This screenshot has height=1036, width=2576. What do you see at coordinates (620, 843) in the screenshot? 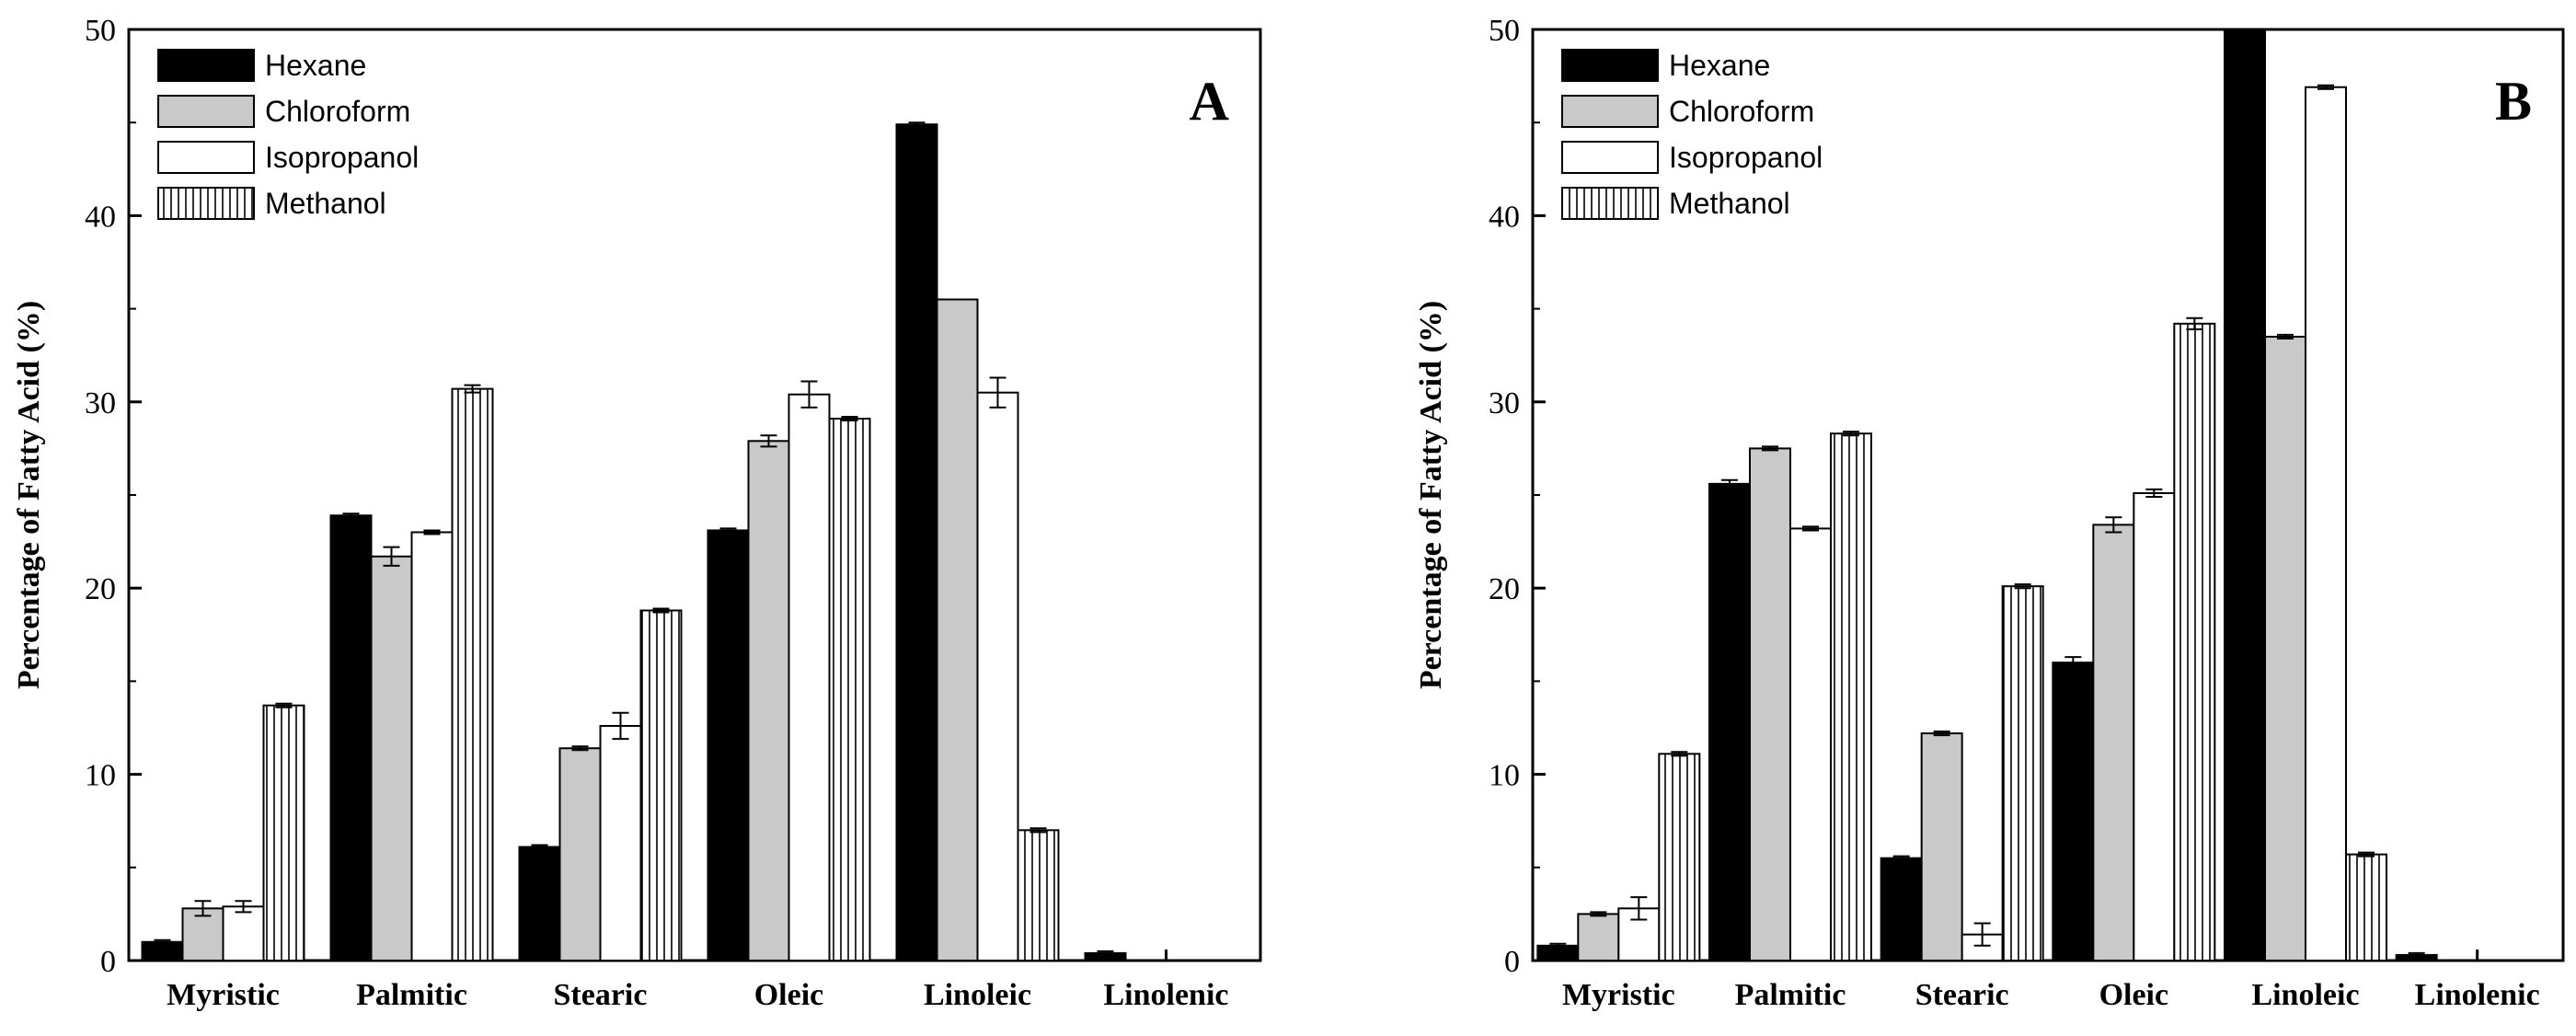
I see `bar-isopropanol-stearic` at bounding box center [620, 843].